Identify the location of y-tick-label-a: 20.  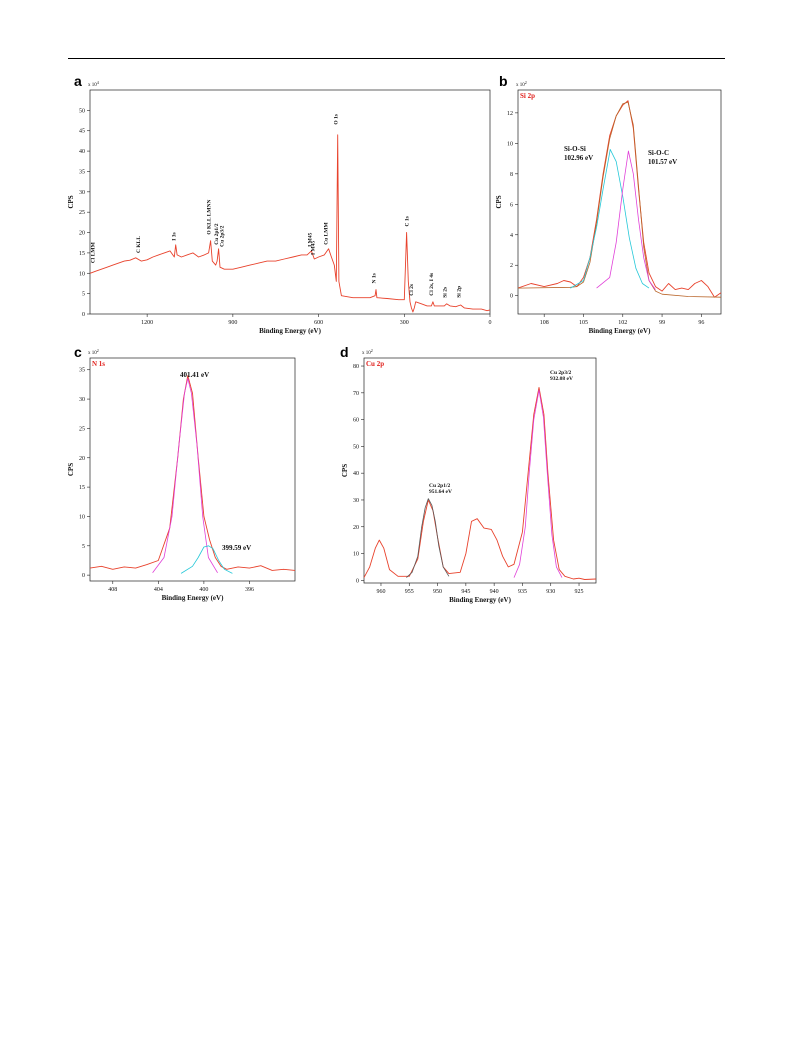
(82, 234).